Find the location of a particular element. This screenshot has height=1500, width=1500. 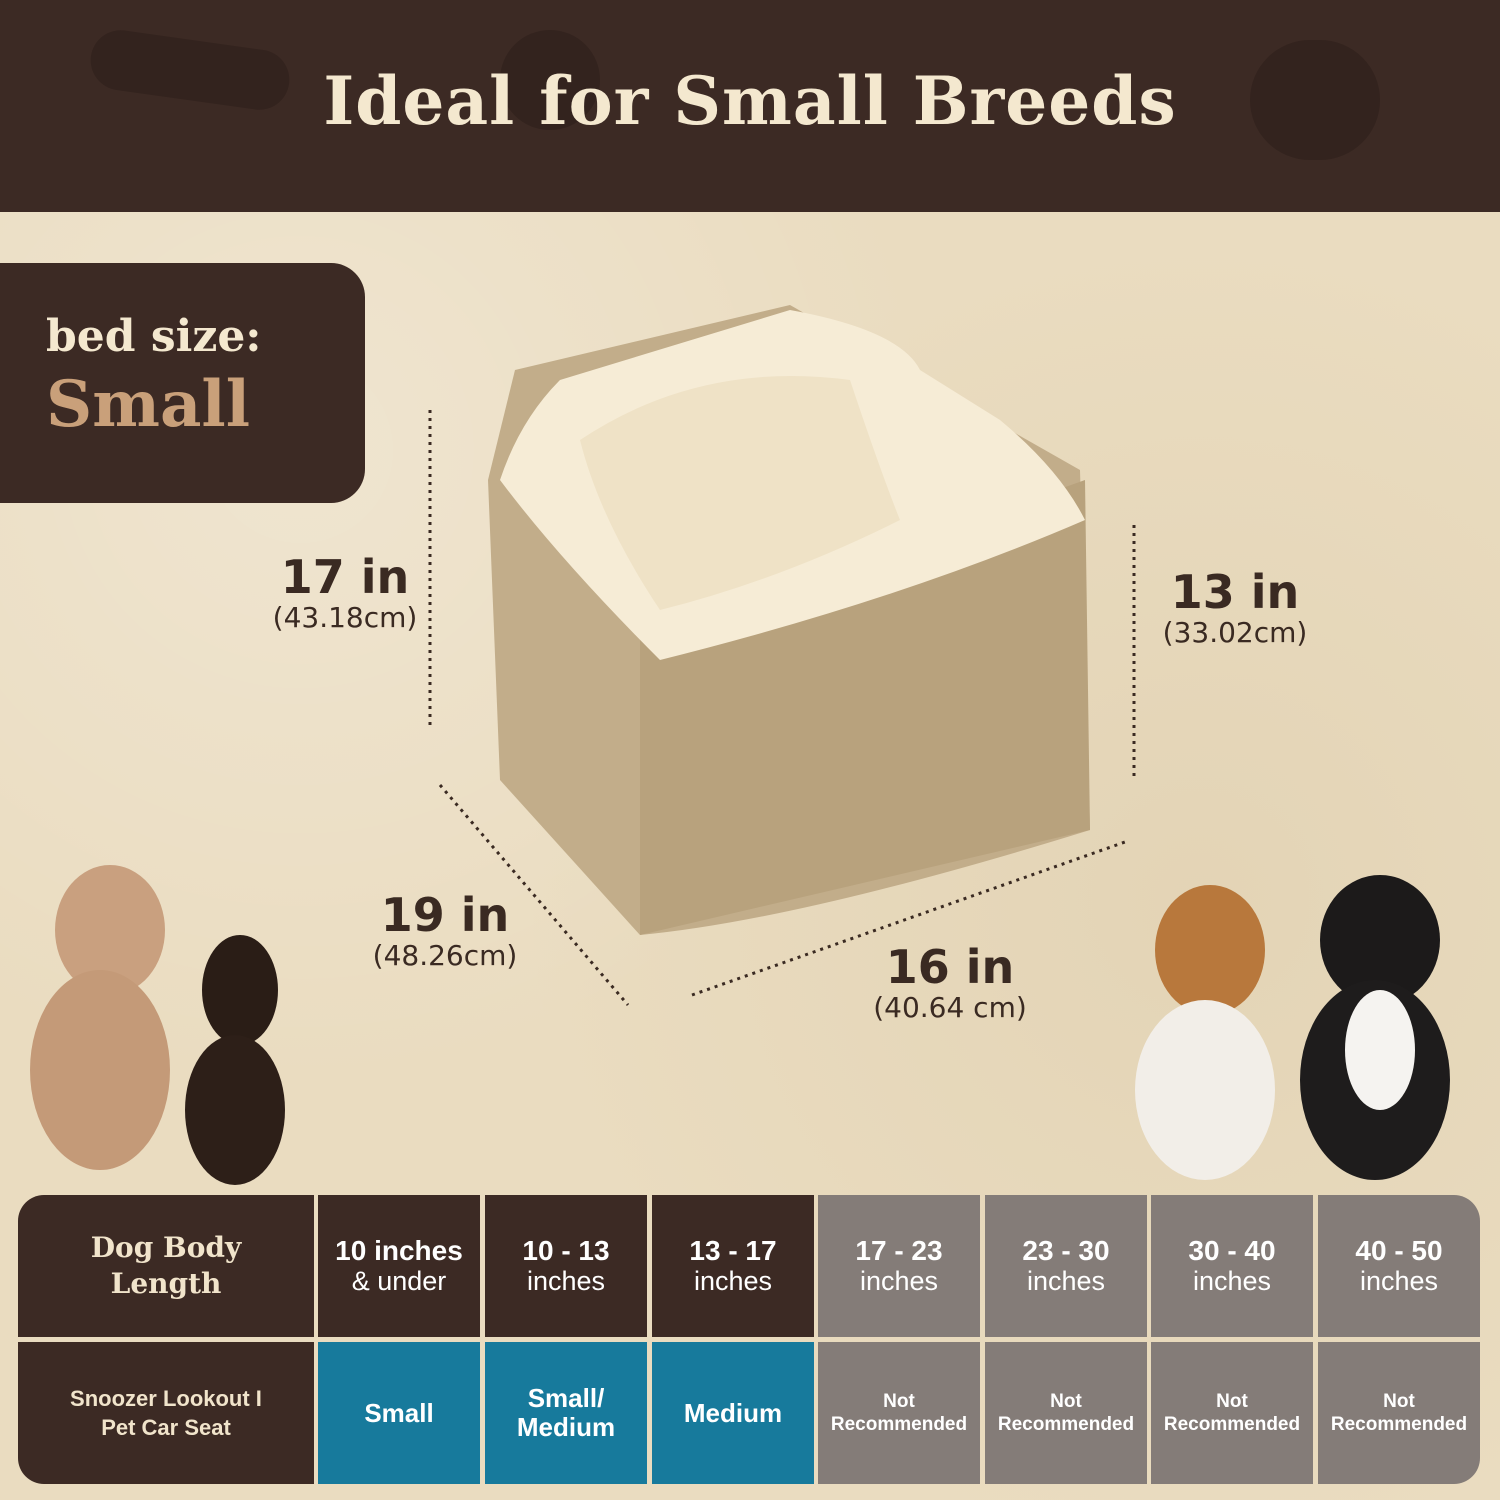

dimension-cm: (48.26cm) is located at coordinates (445, 955).